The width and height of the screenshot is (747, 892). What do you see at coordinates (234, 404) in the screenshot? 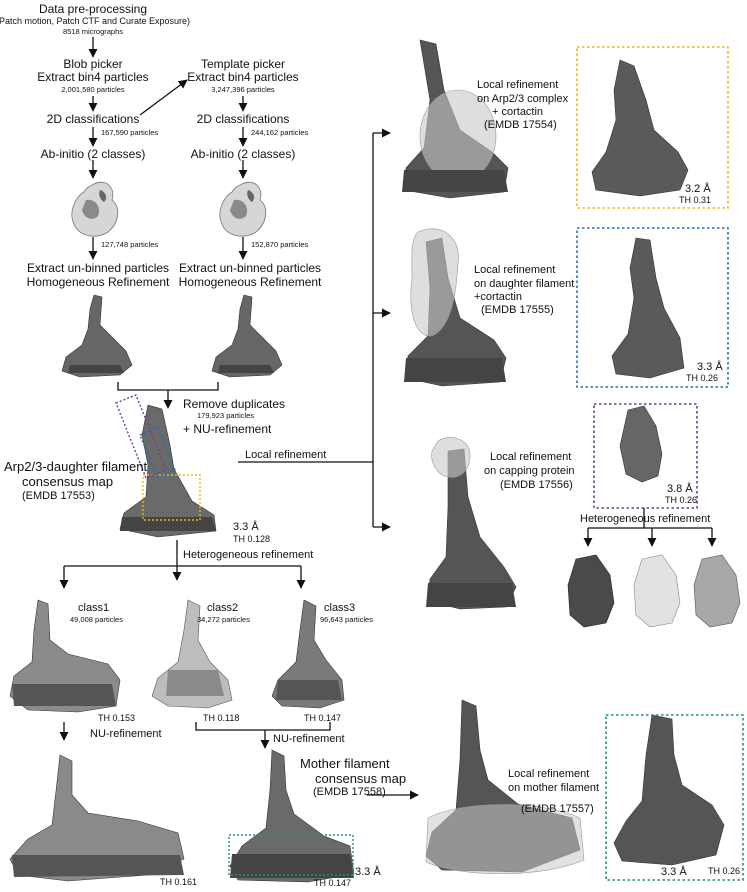
I see `remove-duplicates-label: Remove duplicates` at bounding box center [234, 404].